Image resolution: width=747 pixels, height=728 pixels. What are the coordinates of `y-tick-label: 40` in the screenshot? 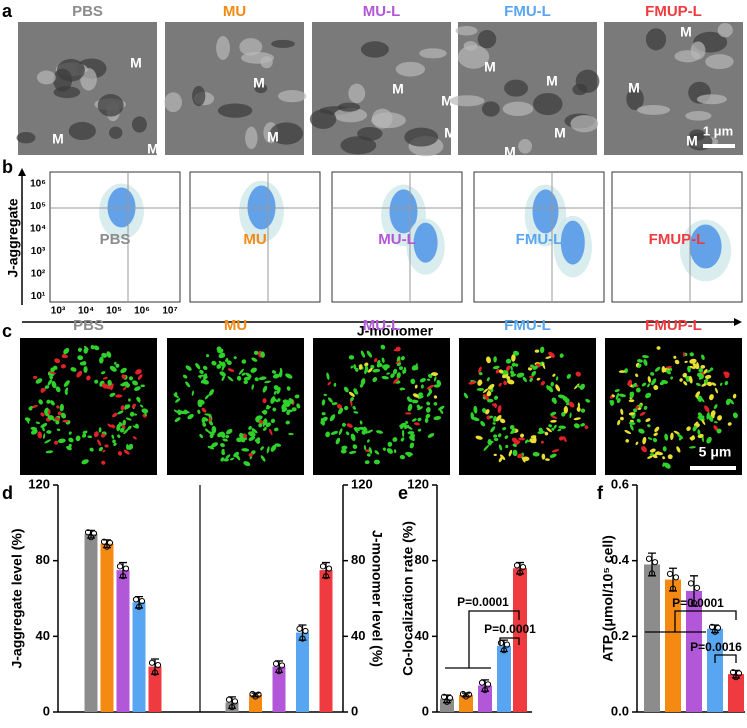 It's located at (43, 635).